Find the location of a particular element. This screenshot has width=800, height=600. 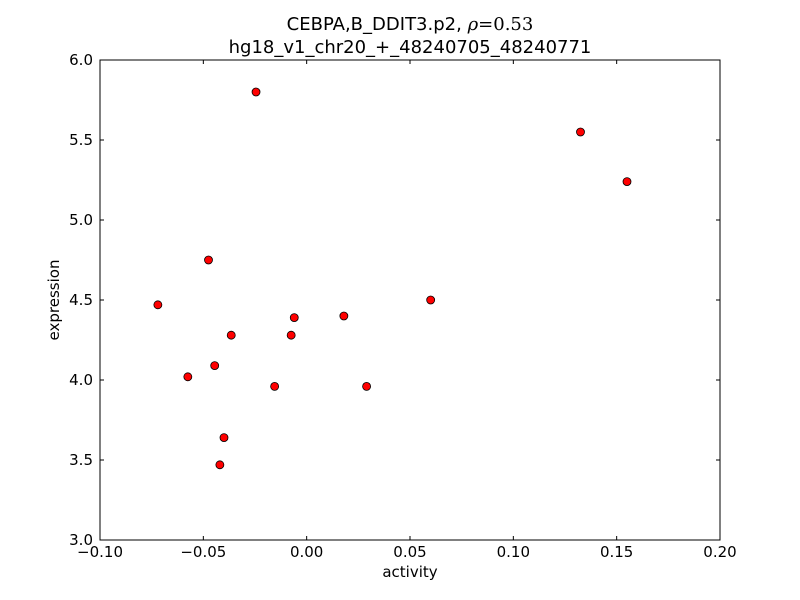

x-tick-label: 0.00 is located at coordinates (306, 552).